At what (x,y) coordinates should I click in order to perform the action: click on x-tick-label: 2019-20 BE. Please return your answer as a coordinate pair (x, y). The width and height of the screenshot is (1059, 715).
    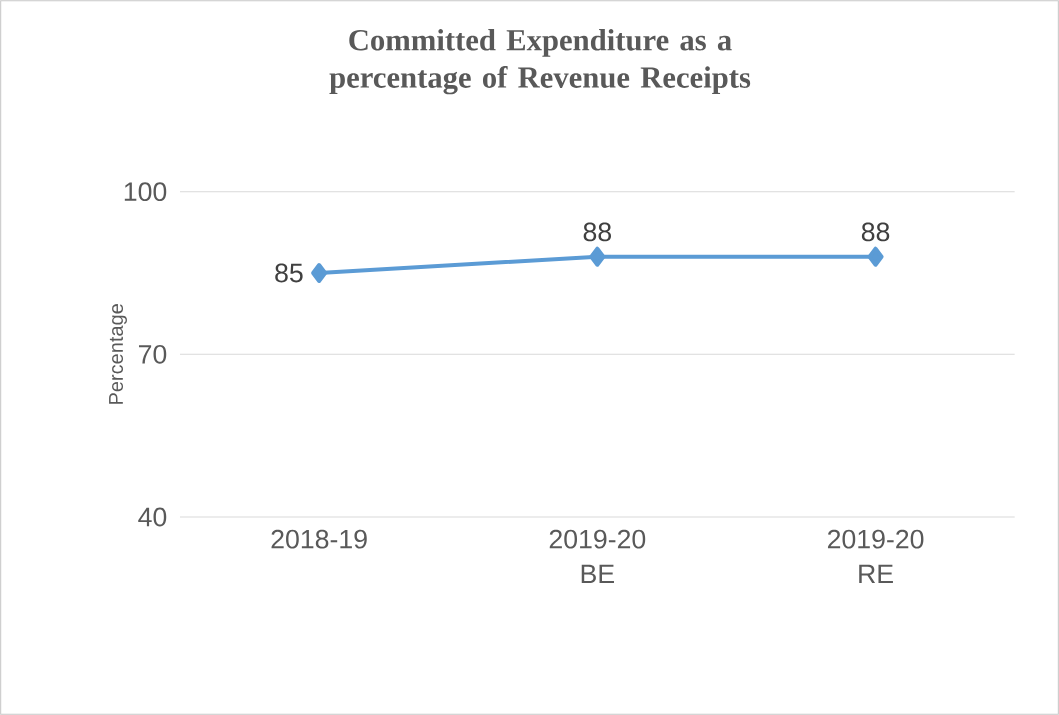
    Looking at the image, I should click on (597, 556).